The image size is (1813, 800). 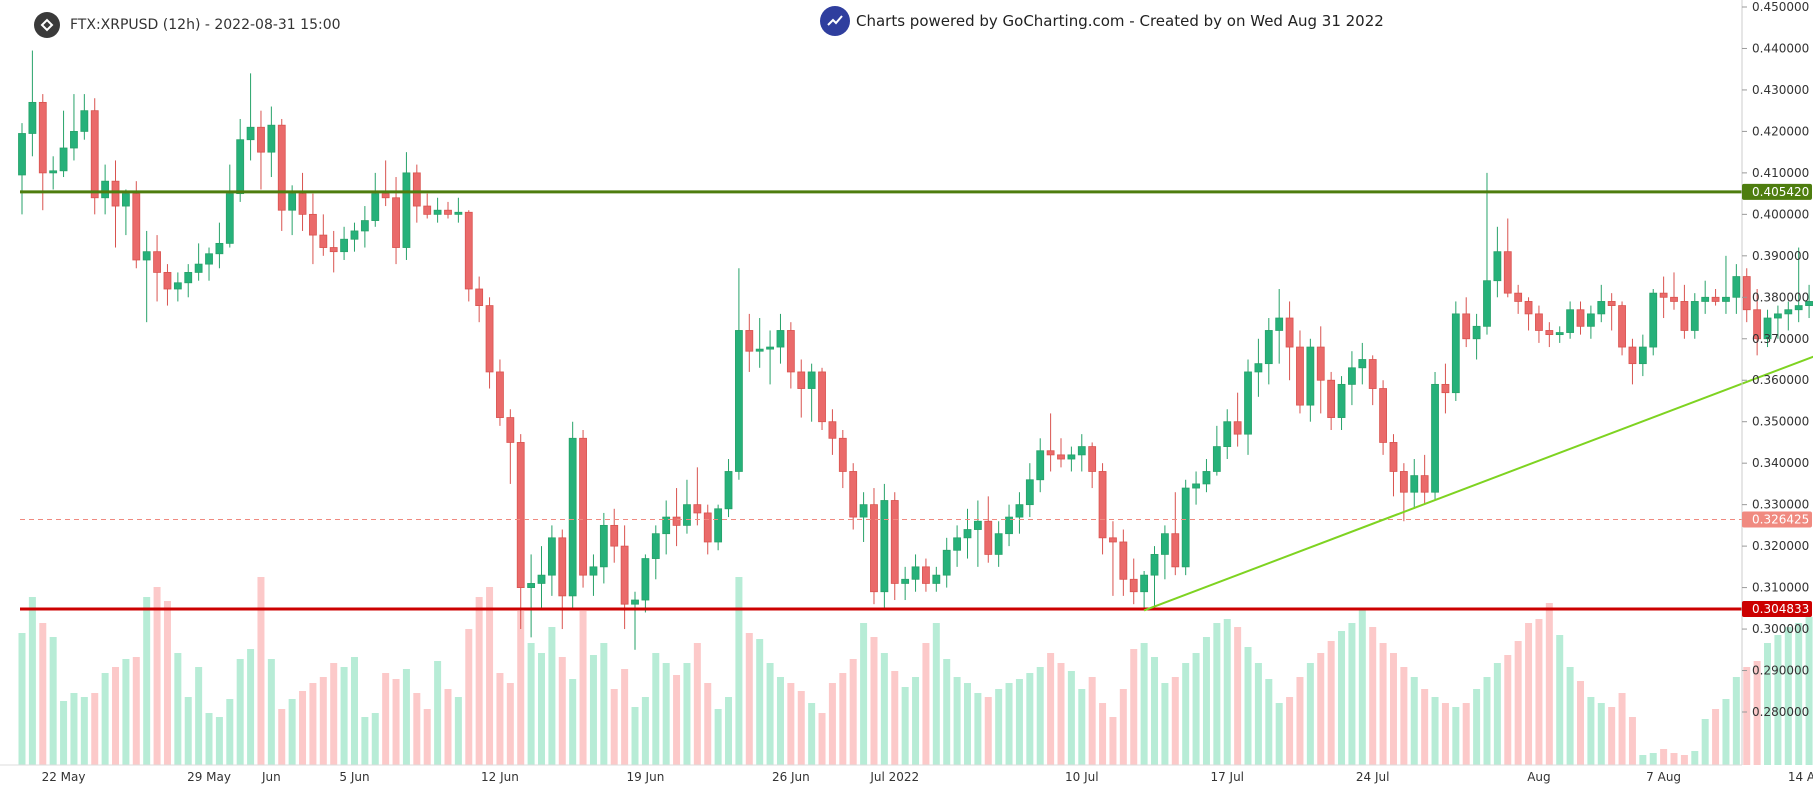 What do you see at coordinates (1780, 629) in the screenshot?
I see `y-tick-label: 0.300000` at bounding box center [1780, 629].